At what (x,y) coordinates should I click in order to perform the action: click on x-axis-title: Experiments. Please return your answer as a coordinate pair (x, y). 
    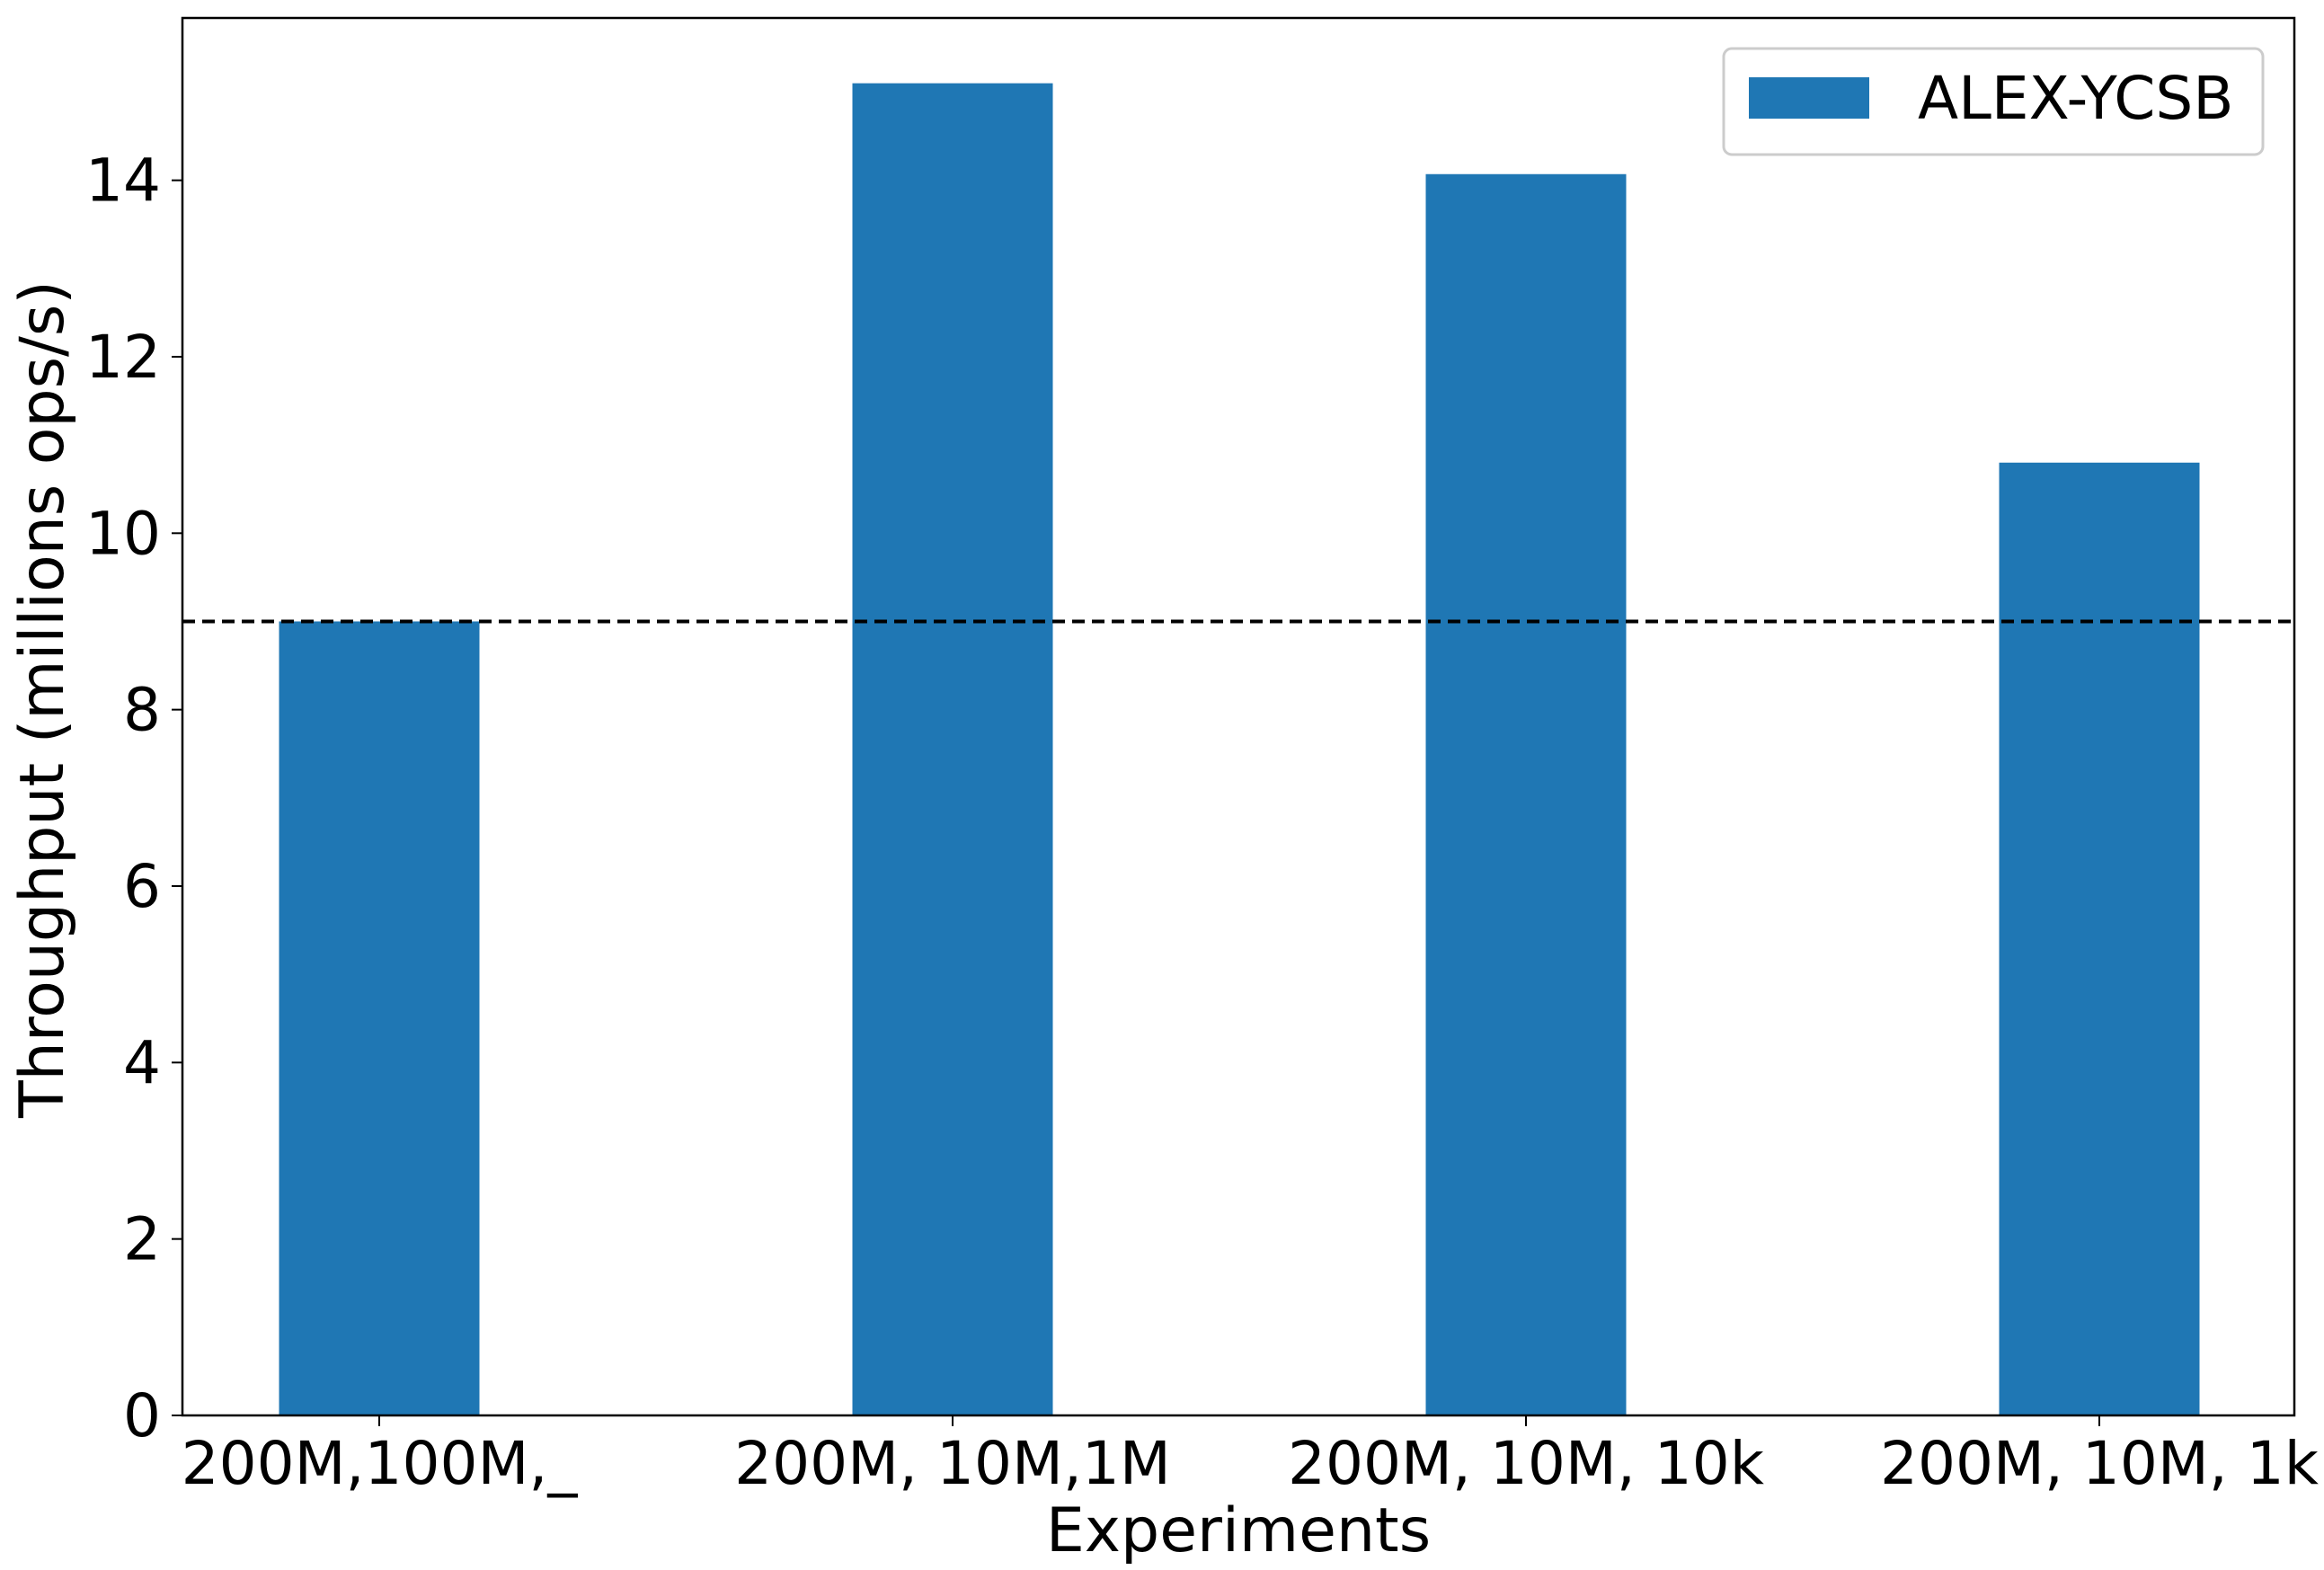
    Looking at the image, I should click on (1238, 1530).